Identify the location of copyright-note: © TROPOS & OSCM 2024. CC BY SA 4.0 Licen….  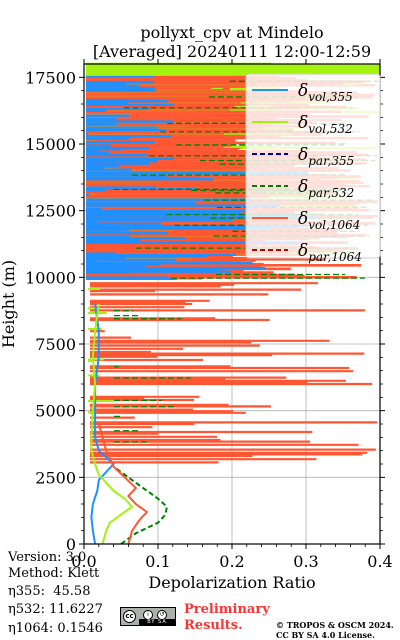
(335, 630).